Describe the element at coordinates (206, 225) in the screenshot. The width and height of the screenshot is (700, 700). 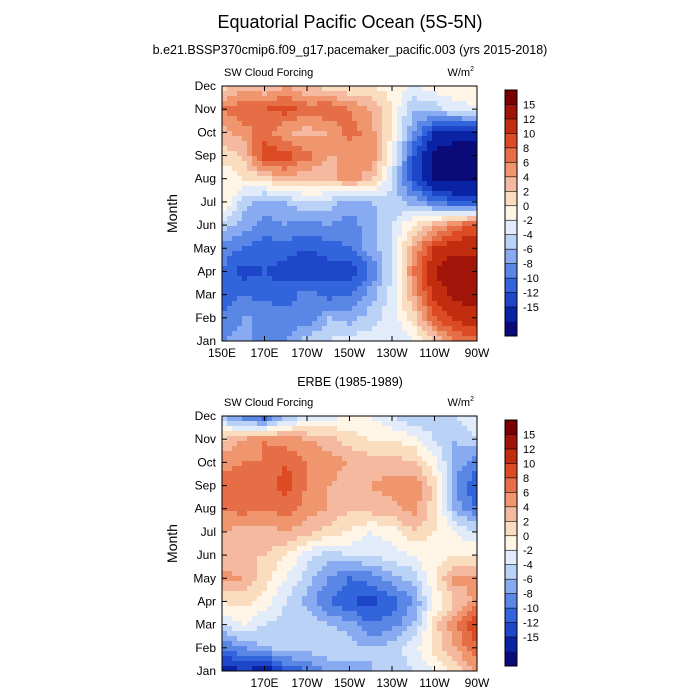
I see `y-tick-label: Jun` at that location.